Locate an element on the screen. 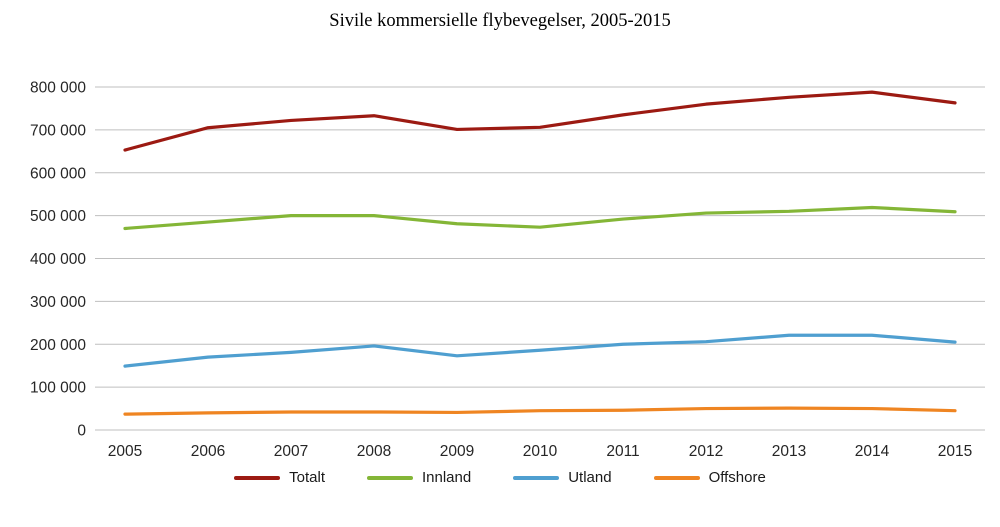  legend-item-totalt: Totalt is located at coordinates (279, 477).